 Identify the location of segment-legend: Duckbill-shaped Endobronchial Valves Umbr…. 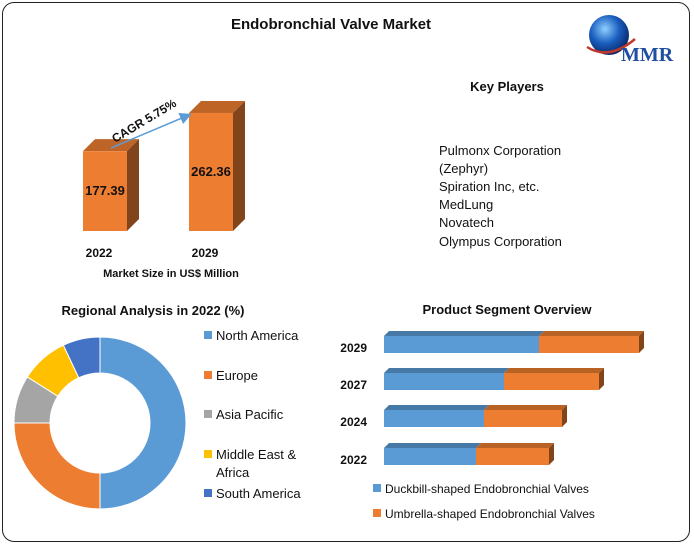
(484, 501).